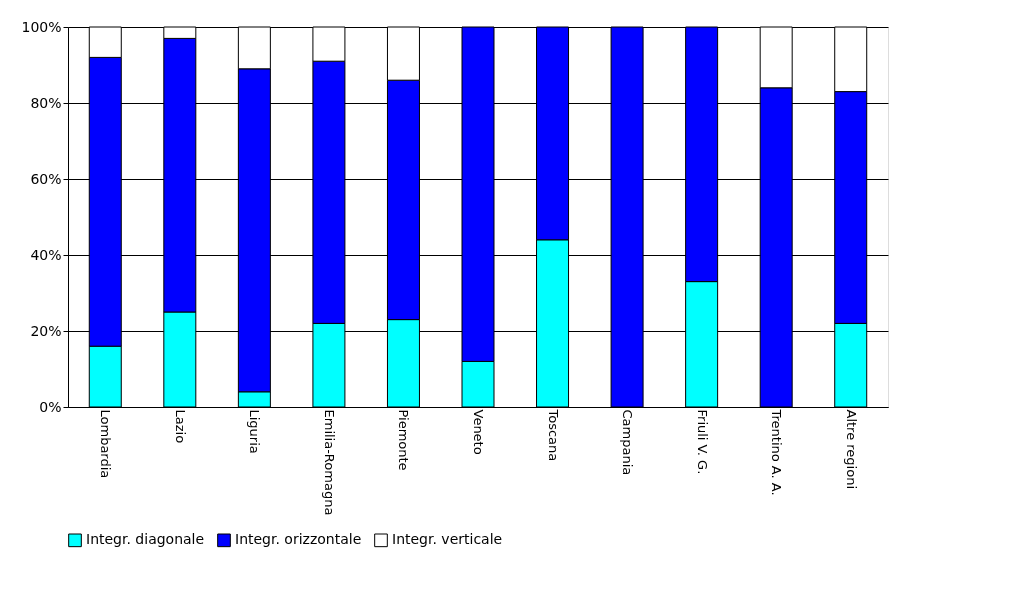  Describe the element at coordinates (255, 431) in the screenshot. I see `x-tick-label: Liguria` at that location.